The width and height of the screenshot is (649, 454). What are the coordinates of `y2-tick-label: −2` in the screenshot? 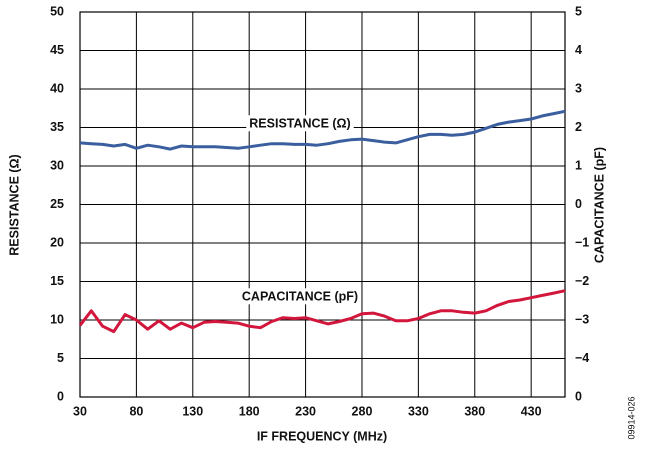 It's located at (582, 281).